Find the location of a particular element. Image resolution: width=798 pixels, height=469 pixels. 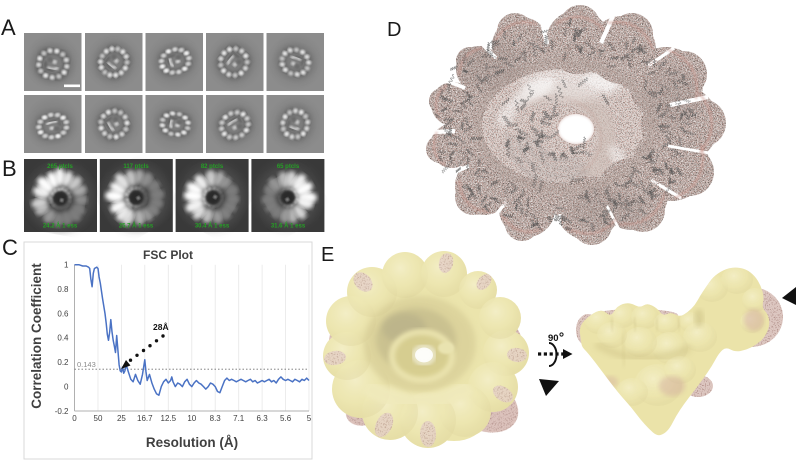

svg-text: 117 ptcls is located at coordinates (136, 167).